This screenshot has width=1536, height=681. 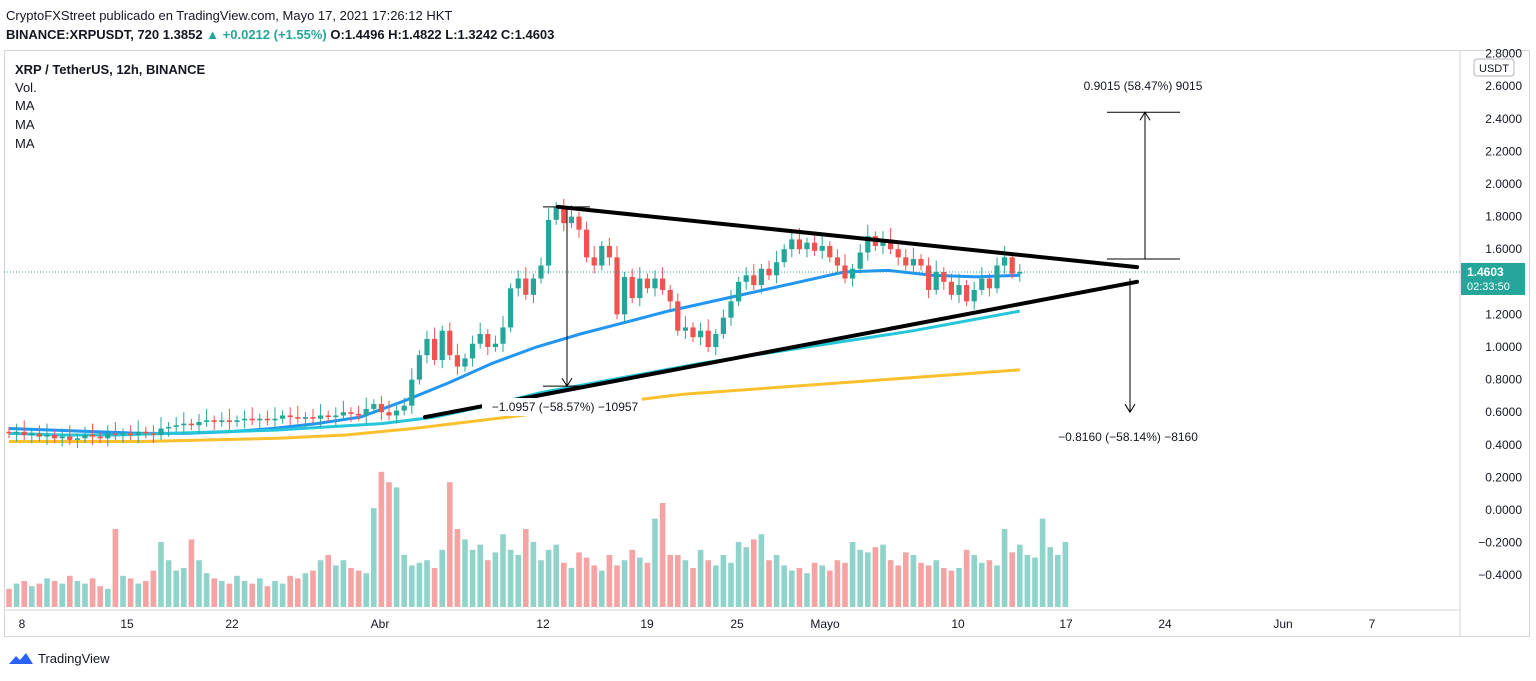 What do you see at coordinates (1130, 408) in the screenshot?
I see `arrow-down-head` at bounding box center [1130, 408].